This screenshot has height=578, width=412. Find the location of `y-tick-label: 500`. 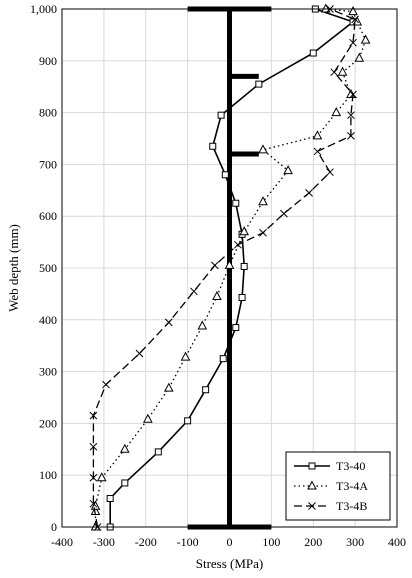

y-tick-label: 500 is located at coordinates (48, 268).